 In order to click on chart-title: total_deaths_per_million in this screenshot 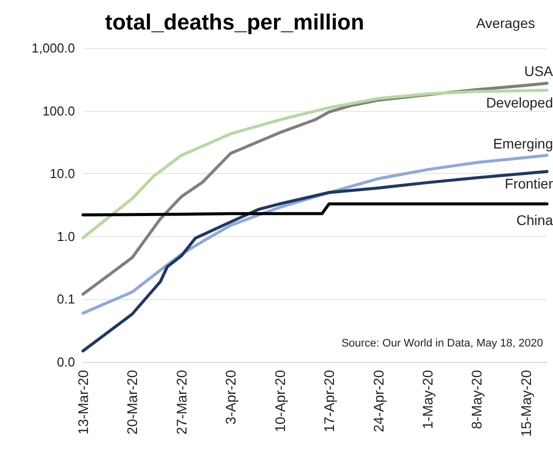, I will do `click(234, 22)`.